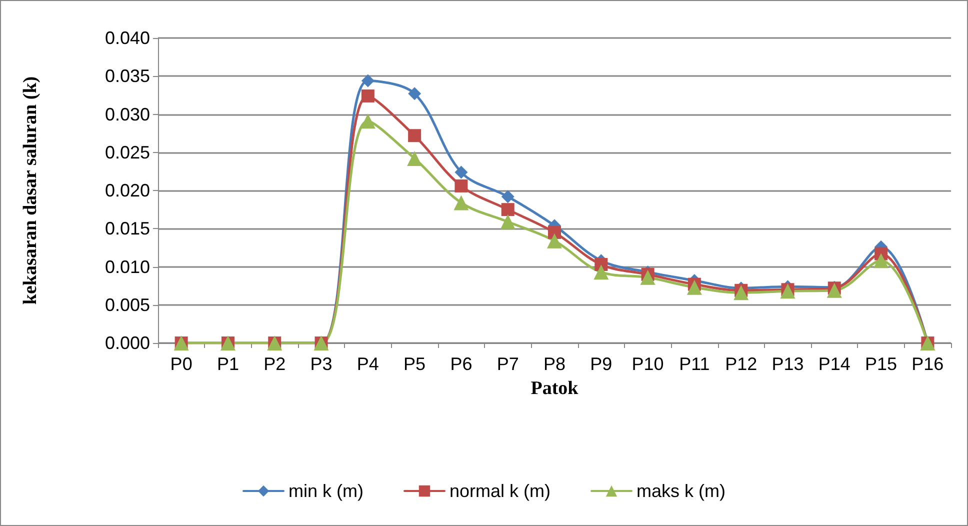  Describe the element at coordinates (601, 364) in the screenshot. I see `x-tick-label: P9` at that location.